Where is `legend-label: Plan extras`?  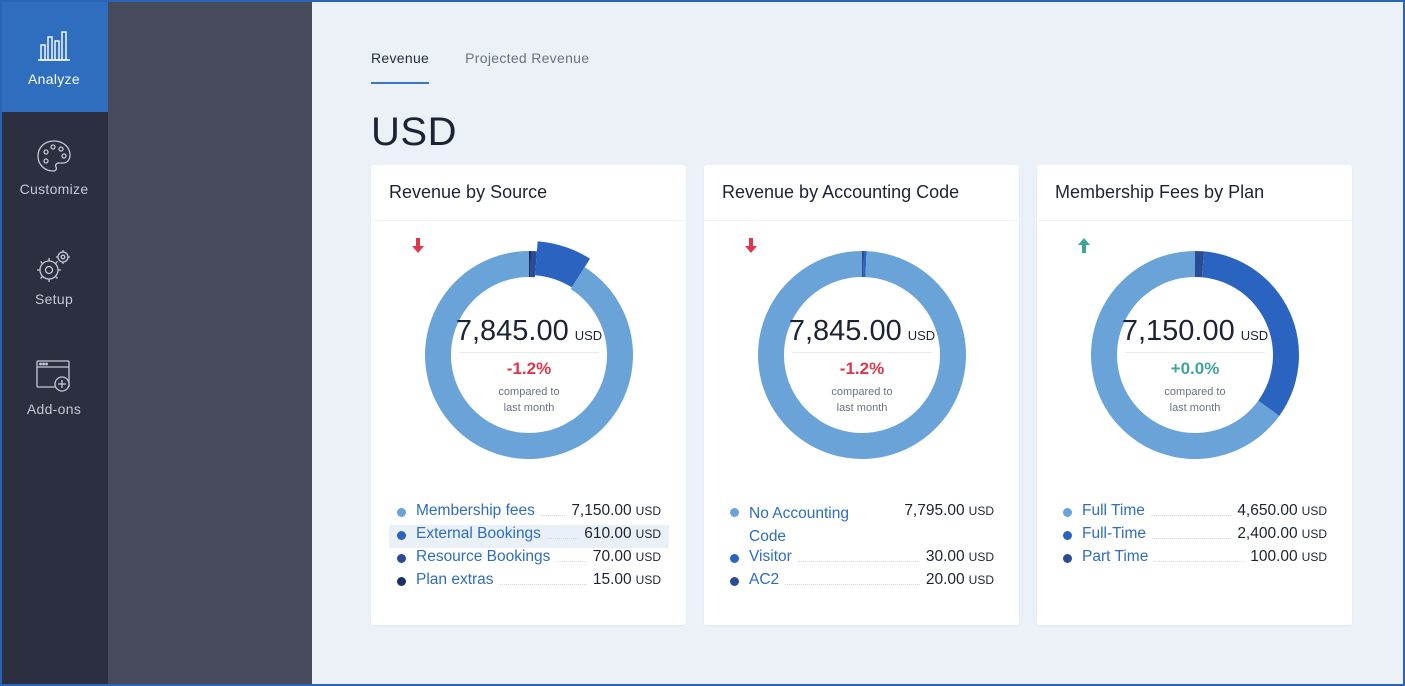
legend-label: Plan extras is located at coordinates (455, 579).